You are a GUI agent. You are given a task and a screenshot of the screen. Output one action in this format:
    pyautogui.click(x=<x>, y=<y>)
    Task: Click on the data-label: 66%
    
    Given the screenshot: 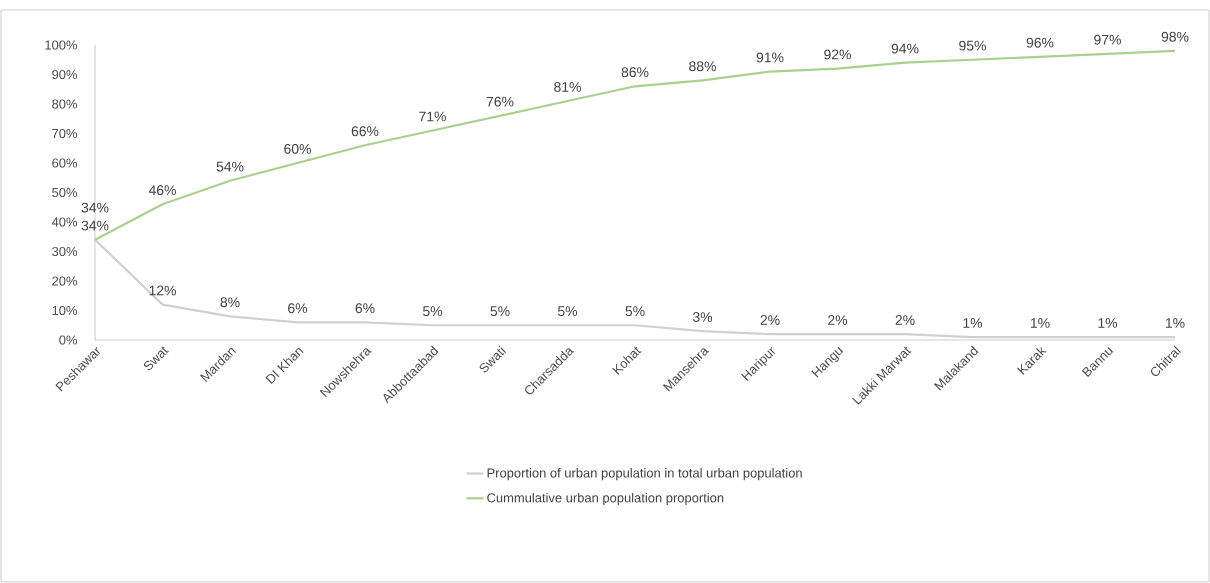 What is the action you would take?
    pyautogui.click(x=365, y=131)
    